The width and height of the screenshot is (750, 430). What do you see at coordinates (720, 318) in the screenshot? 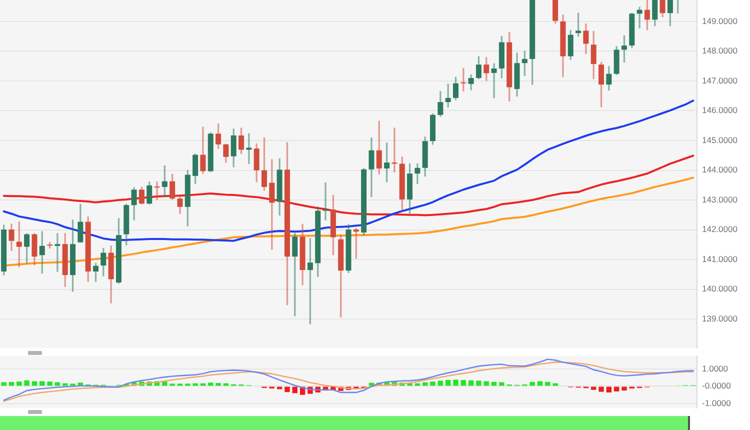
I see `y-tick-label: 139.0000` at bounding box center [720, 318].